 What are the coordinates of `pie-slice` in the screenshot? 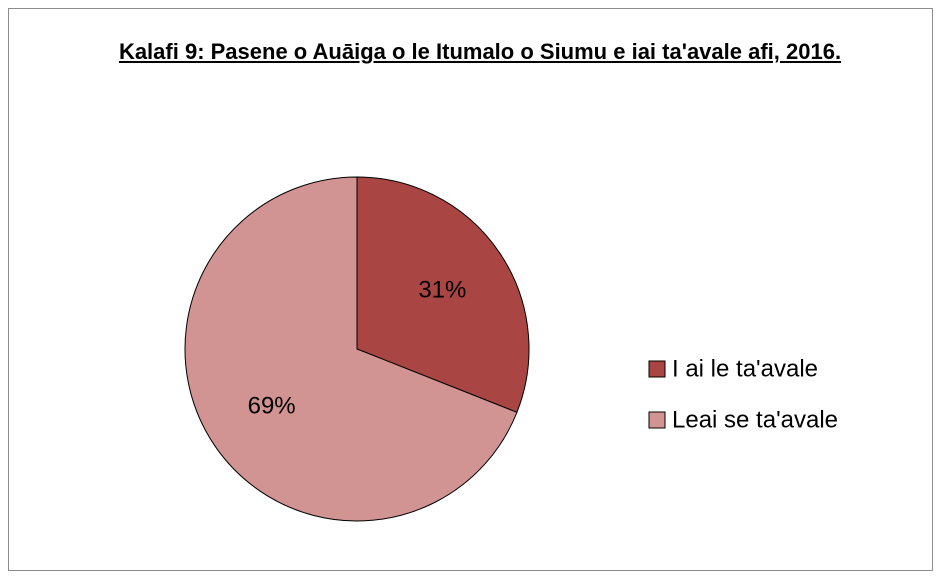 It's located at (443, 294).